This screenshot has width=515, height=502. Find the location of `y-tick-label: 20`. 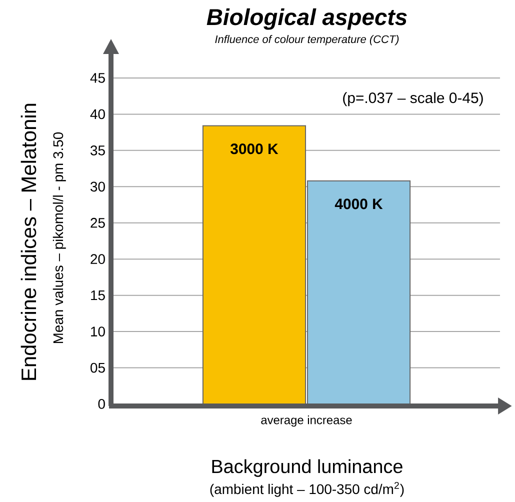

y-tick-label: 20 is located at coordinates (97, 259).